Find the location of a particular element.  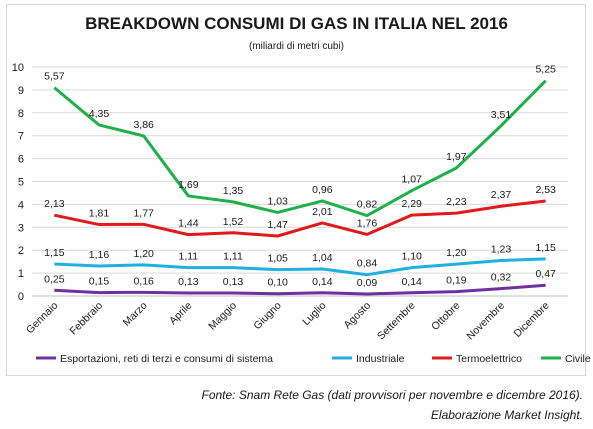

data-label: 1,69 is located at coordinates (188, 185).